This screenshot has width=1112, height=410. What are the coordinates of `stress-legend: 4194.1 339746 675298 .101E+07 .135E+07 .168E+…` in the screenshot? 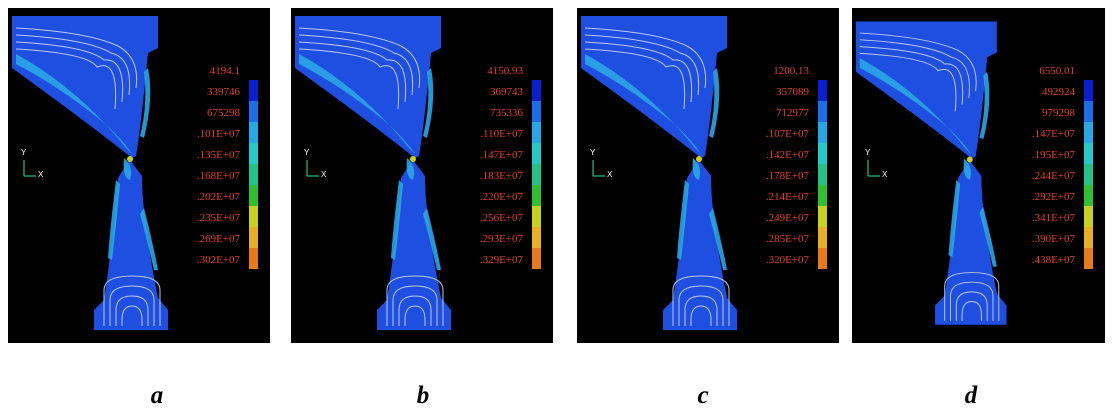 It's located at (210, 176).